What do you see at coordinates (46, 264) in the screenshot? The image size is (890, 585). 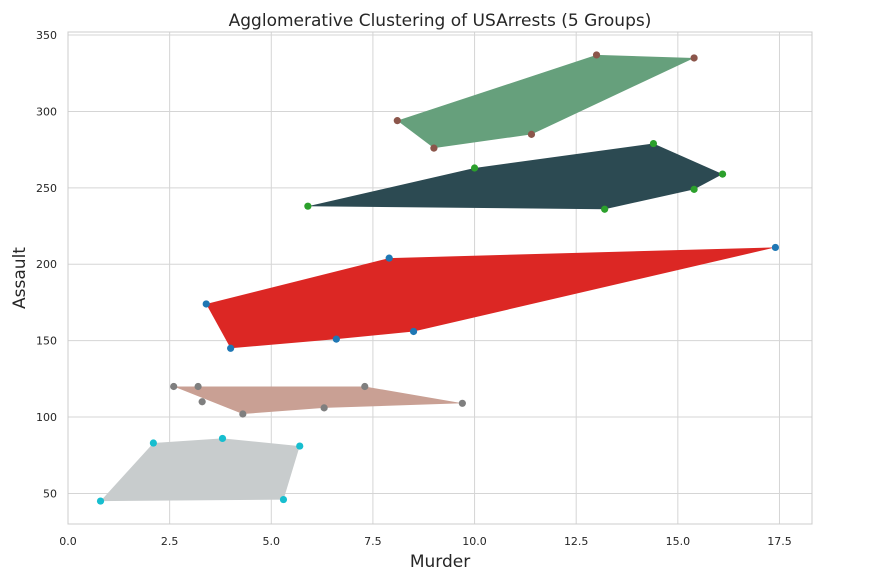 I see `y-tick-label: 200` at bounding box center [46, 264].